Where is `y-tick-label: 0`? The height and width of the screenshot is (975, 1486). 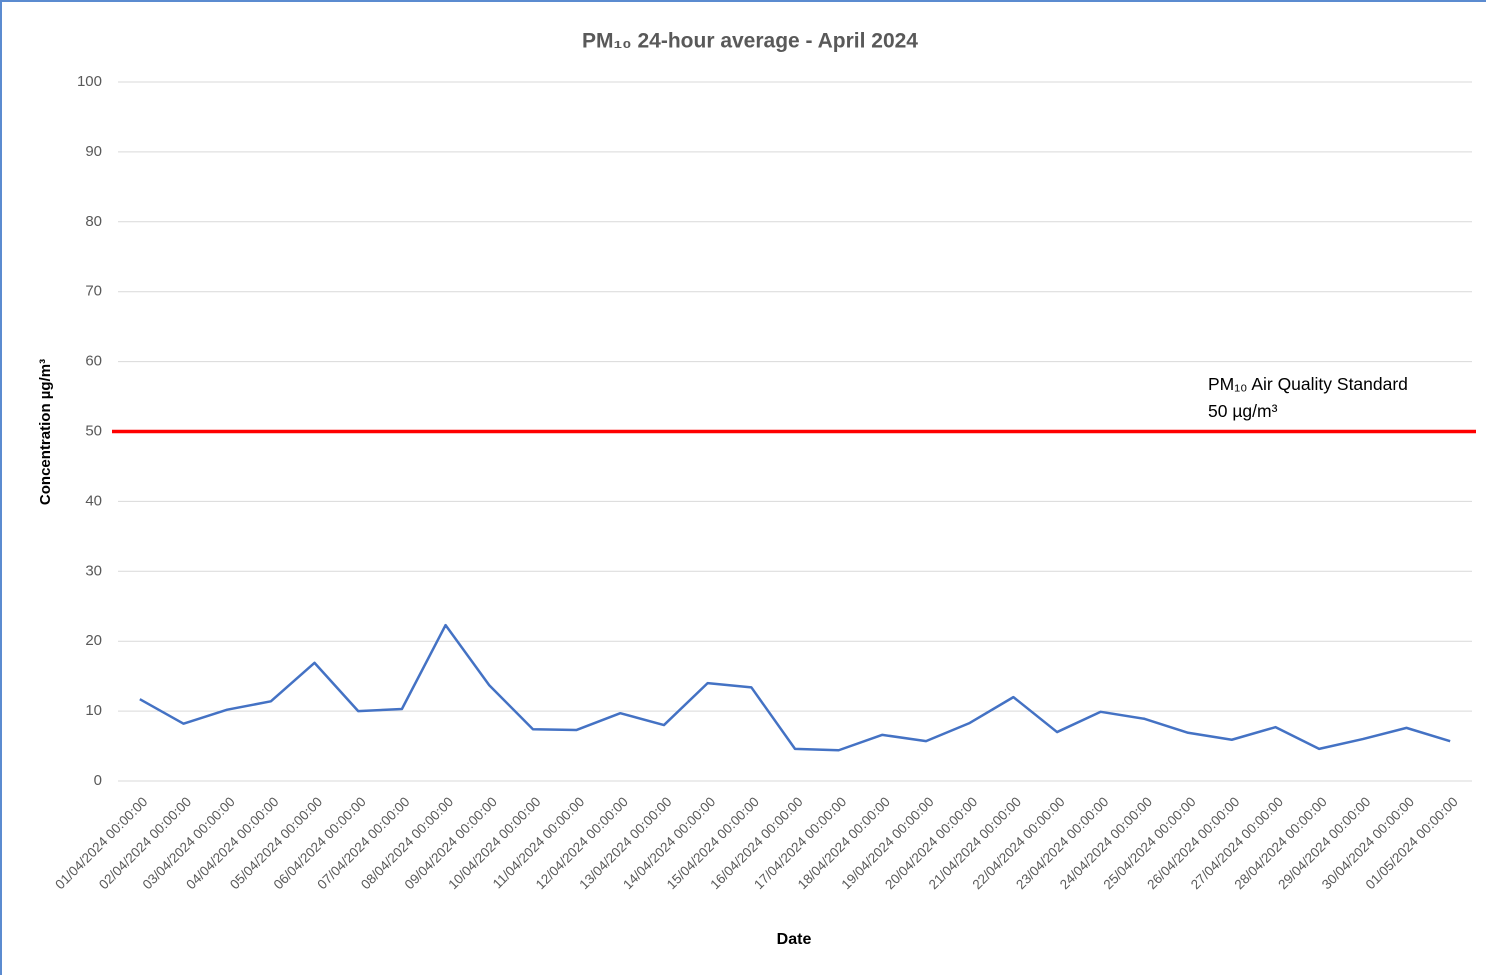 y-tick-label: 0 is located at coordinates (98, 780).